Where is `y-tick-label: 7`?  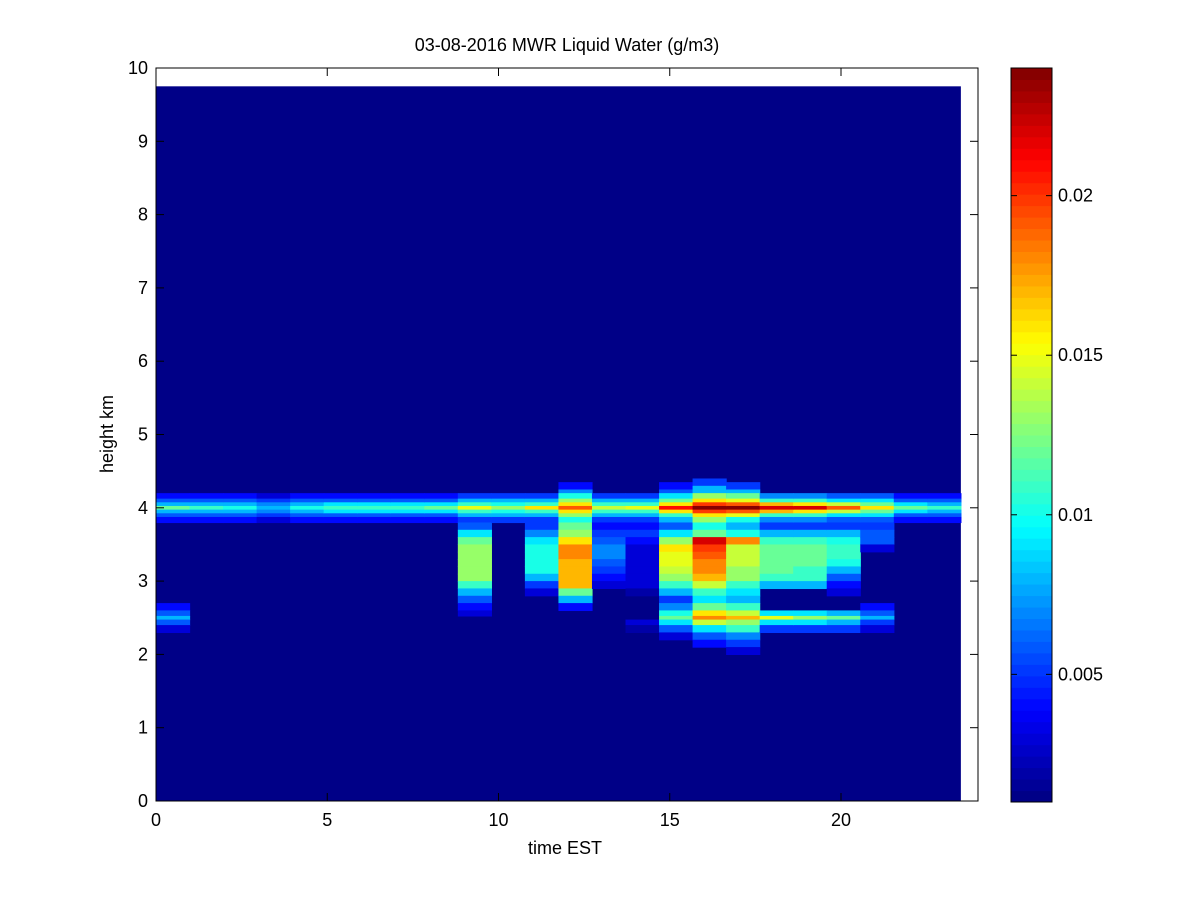
y-tick-label: 7 is located at coordinates (143, 288).